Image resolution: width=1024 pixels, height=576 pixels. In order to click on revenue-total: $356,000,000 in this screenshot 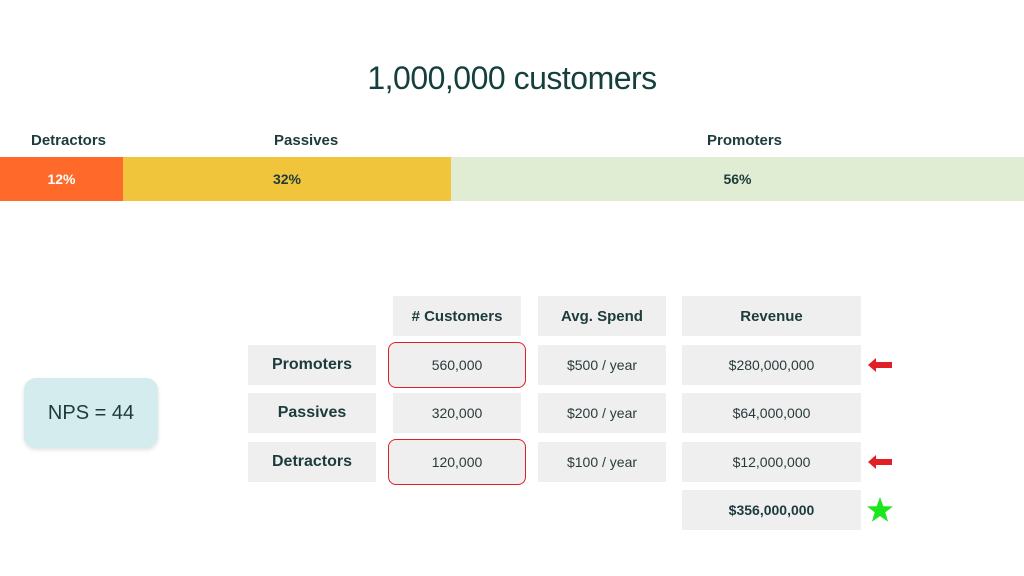, I will do `click(771, 510)`.